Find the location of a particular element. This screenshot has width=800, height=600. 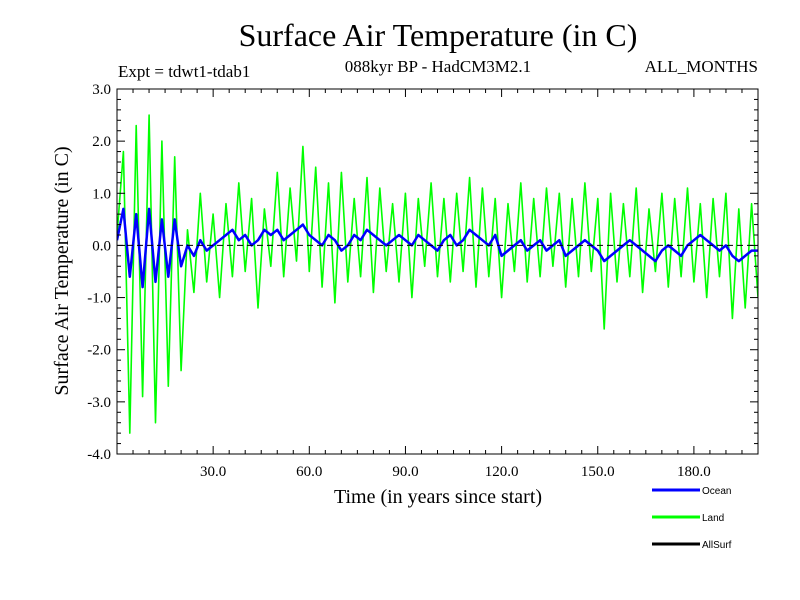

chart-subtitle-center: 088kyr BP - HadCM3M2.1 is located at coordinates (438, 66).